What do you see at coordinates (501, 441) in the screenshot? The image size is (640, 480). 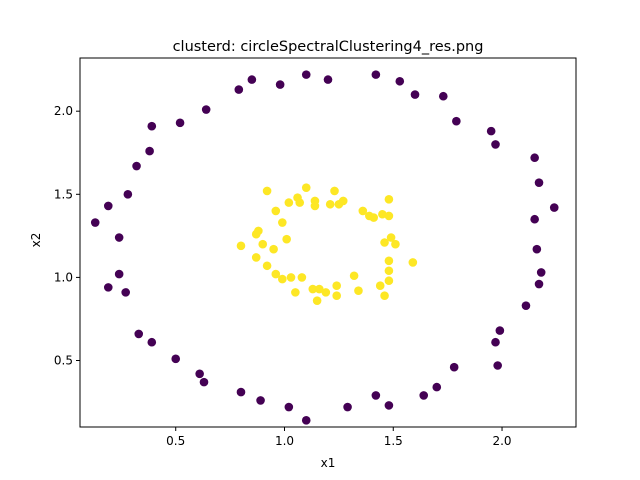 I see `x-tick-label: 2.0` at bounding box center [501, 441].